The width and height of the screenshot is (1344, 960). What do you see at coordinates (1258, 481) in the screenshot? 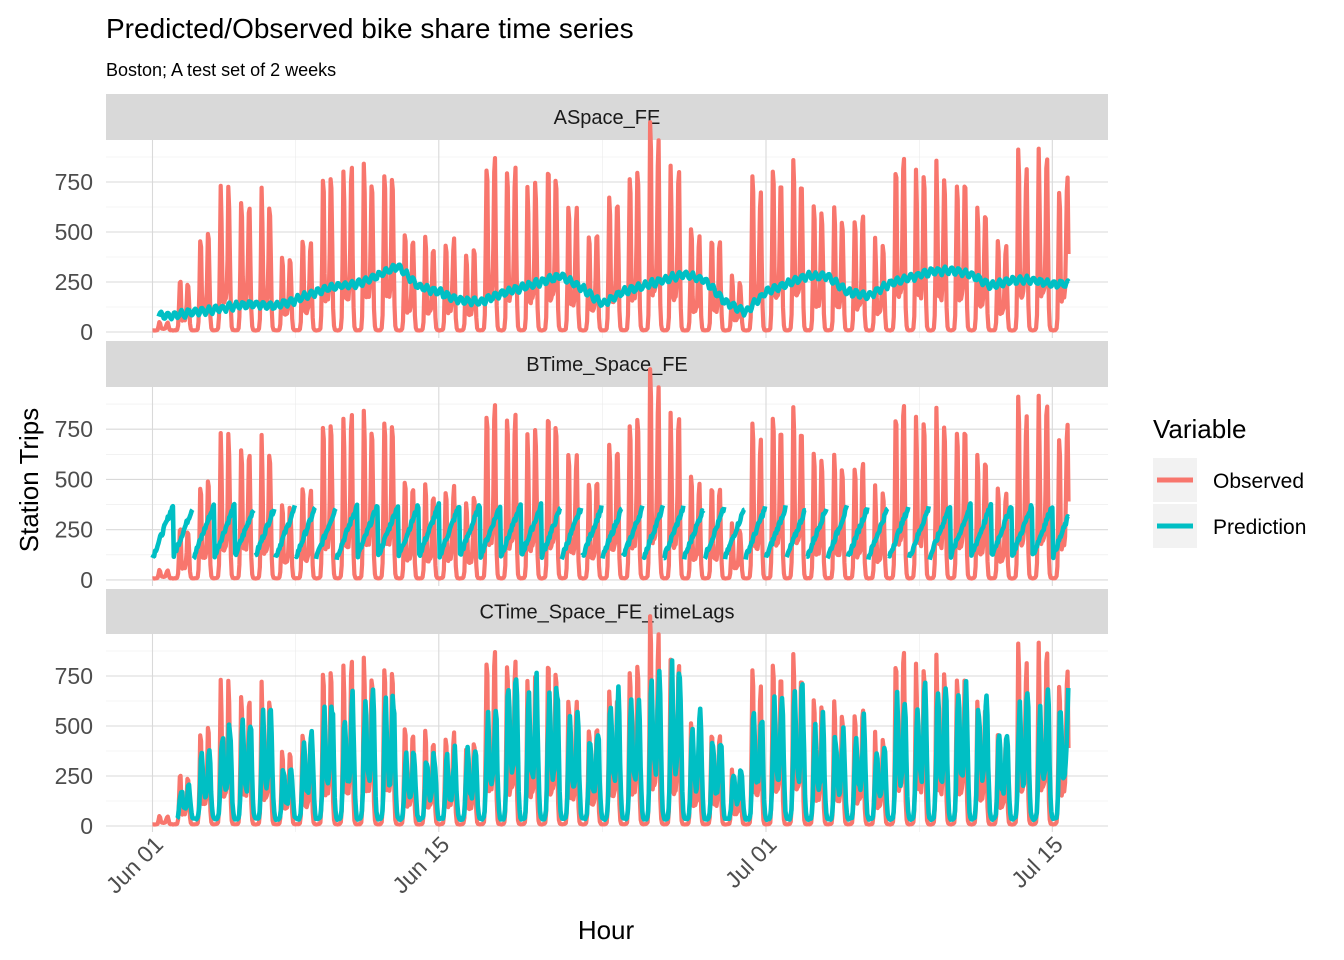
I see `legend-label-observed: Observed` at bounding box center [1258, 481].